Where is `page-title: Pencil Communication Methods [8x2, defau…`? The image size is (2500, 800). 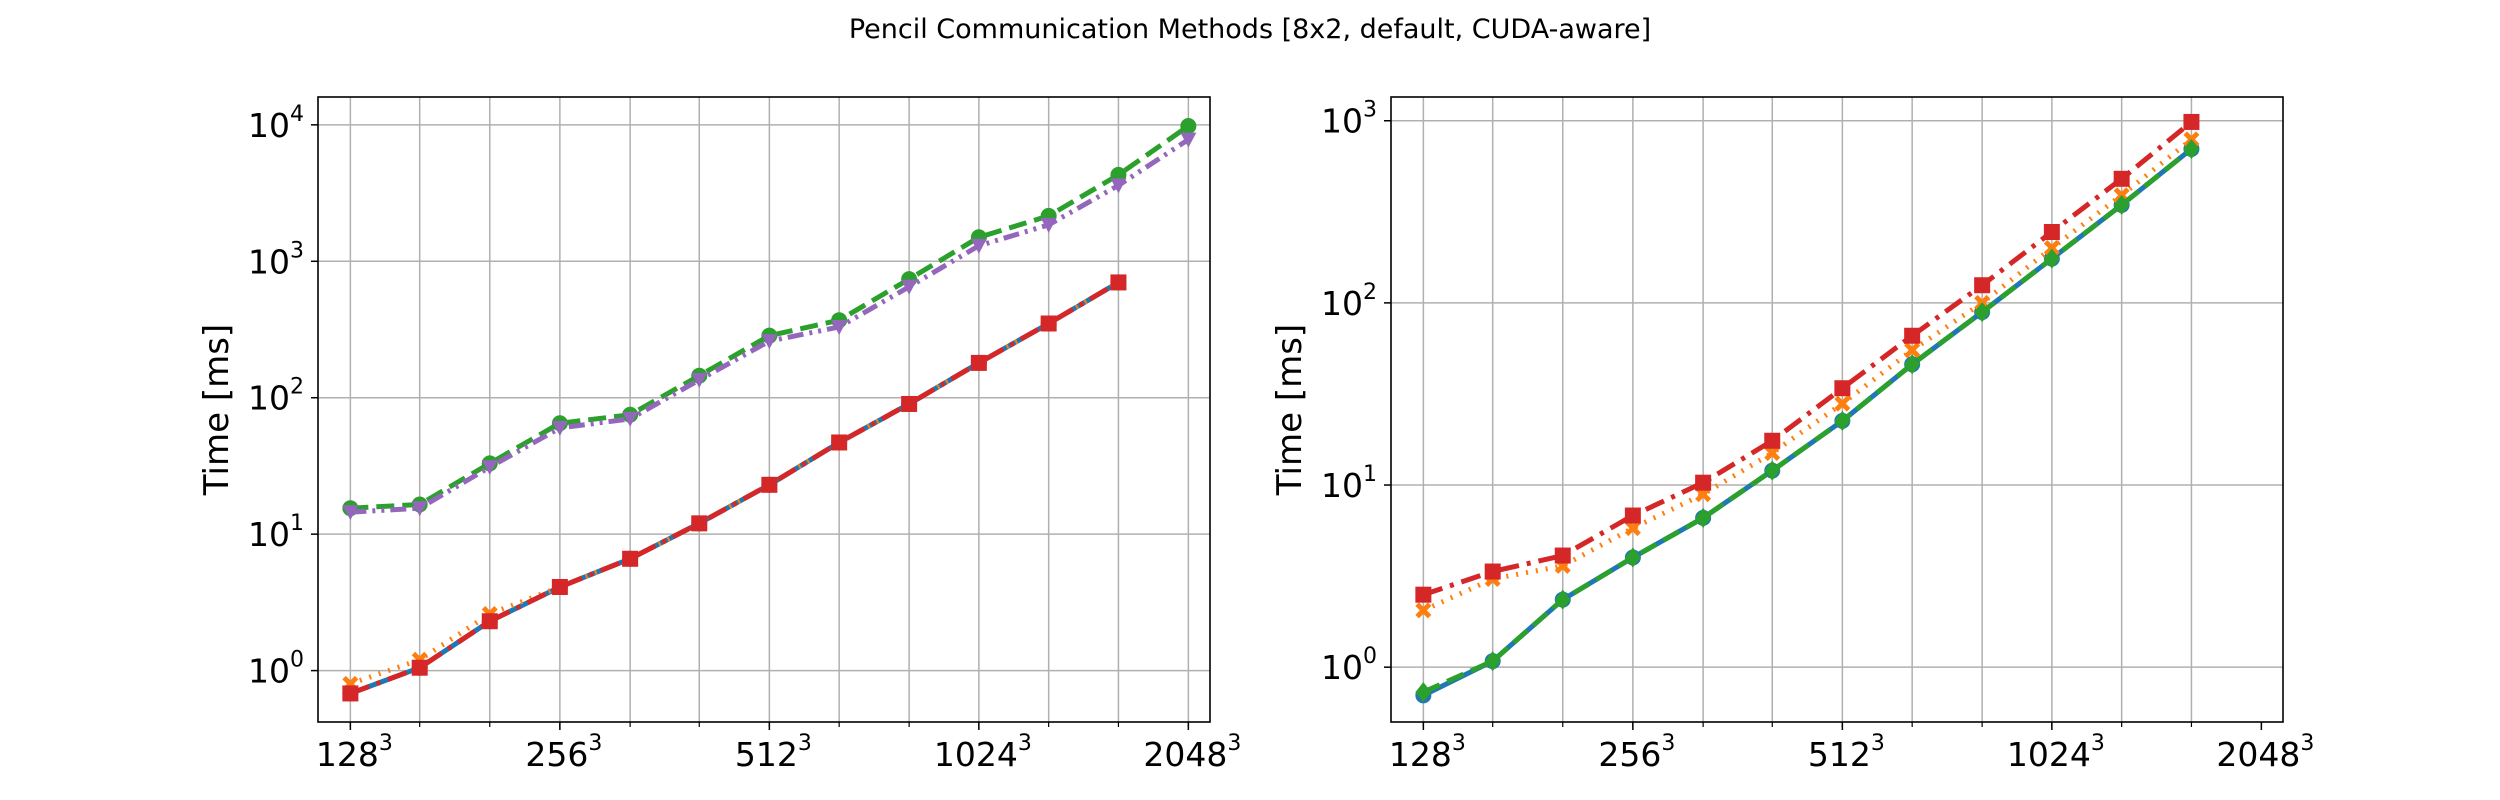
page-title: Pencil Communication Methods [8x2, defau… is located at coordinates (1250, 29).